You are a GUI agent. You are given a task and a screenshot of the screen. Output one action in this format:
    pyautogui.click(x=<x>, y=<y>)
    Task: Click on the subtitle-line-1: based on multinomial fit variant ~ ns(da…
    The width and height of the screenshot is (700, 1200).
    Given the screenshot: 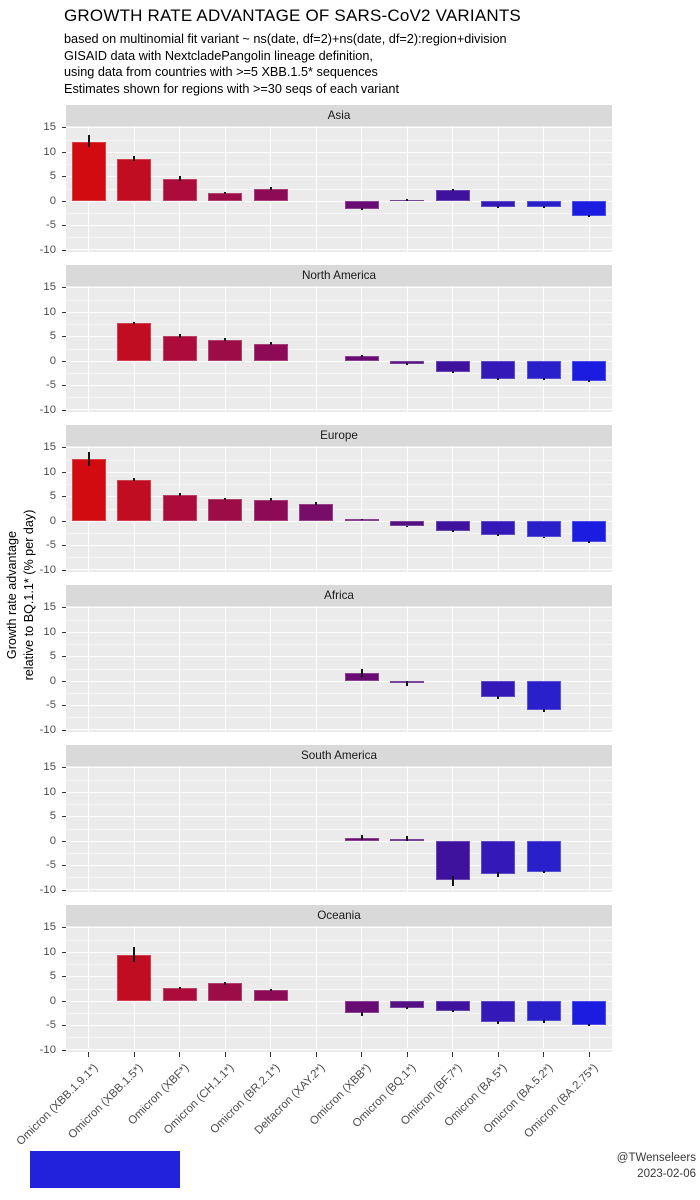 What is the action you would take?
    pyautogui.click(x=285, y=39)
    